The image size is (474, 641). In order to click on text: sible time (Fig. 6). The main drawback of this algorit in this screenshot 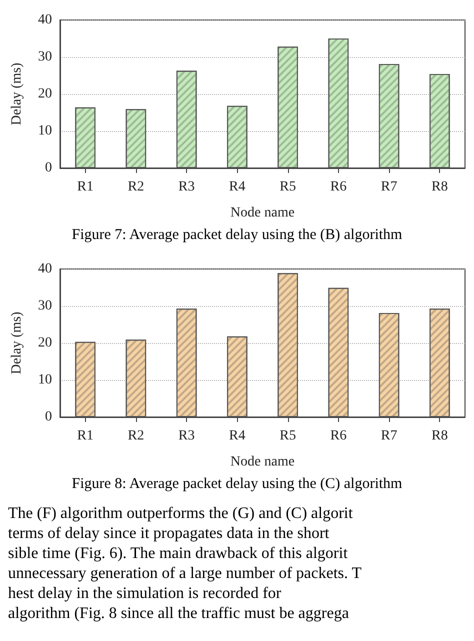, I will do `click(178, 554)`.